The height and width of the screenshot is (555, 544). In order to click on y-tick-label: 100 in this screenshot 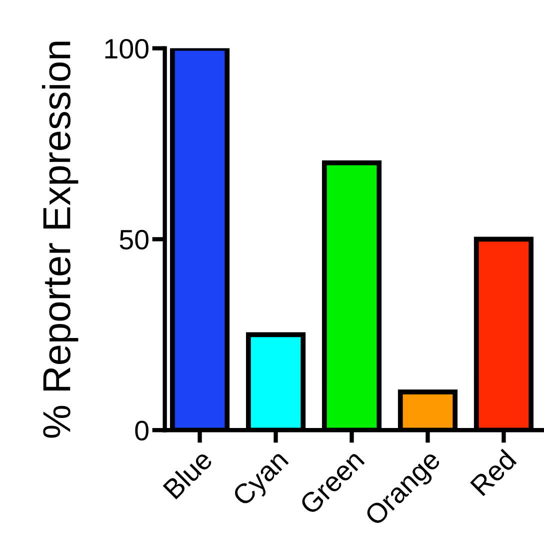, I will do `click(126, 48)`.